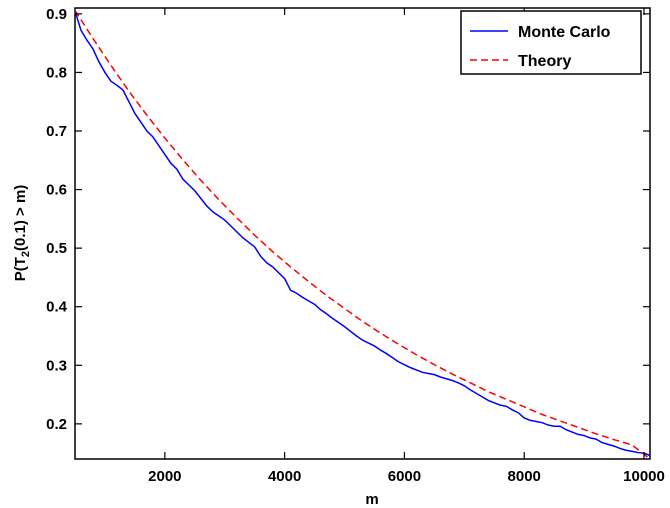 The width and height of the screenshot is (670, 508). I want to click on y-tick-label: 0.9, so click(56, 14).